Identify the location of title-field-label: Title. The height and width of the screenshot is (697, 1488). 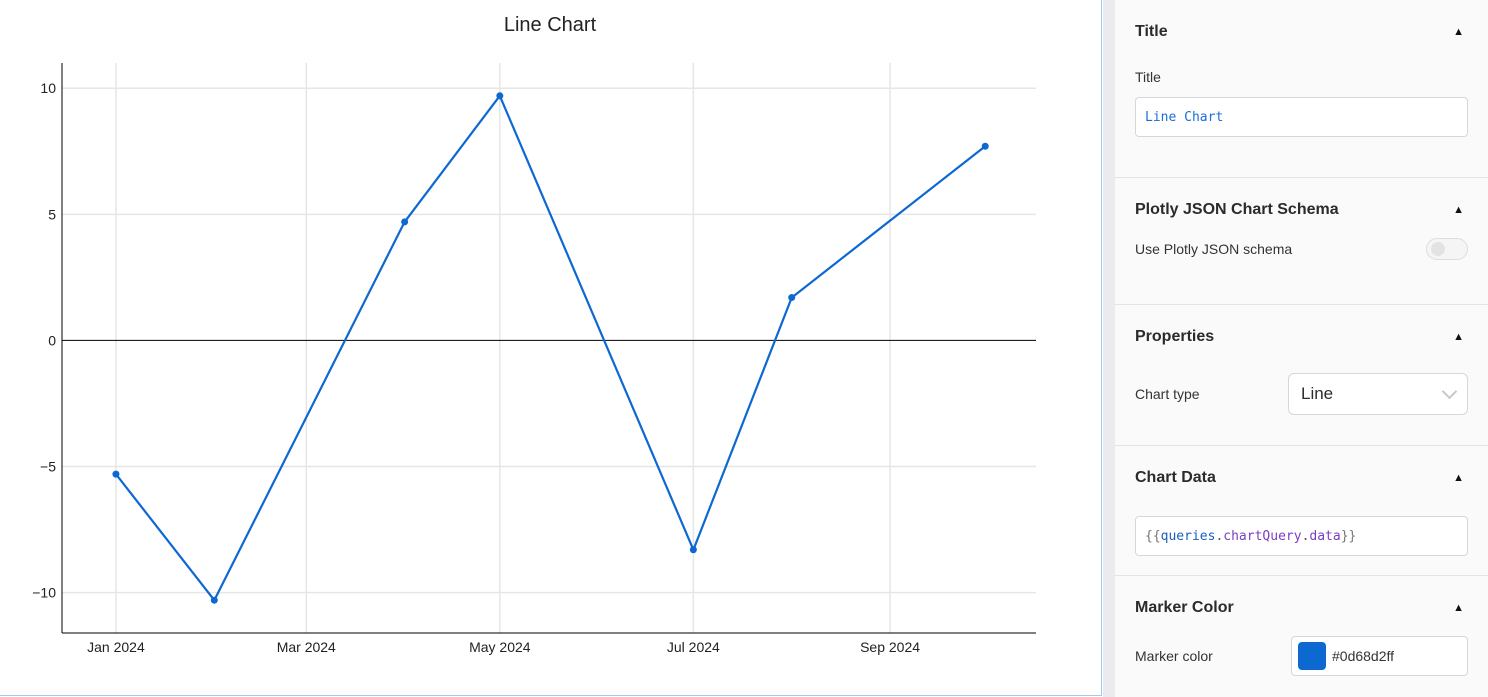
(1148, 77).